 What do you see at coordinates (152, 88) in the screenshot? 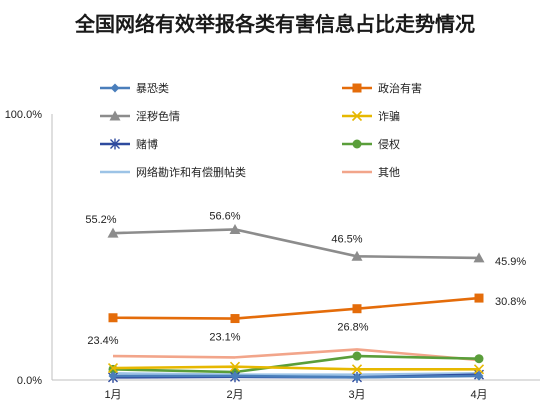
I see `legend-label: 暴恐类` at bounding box center [152, 88].